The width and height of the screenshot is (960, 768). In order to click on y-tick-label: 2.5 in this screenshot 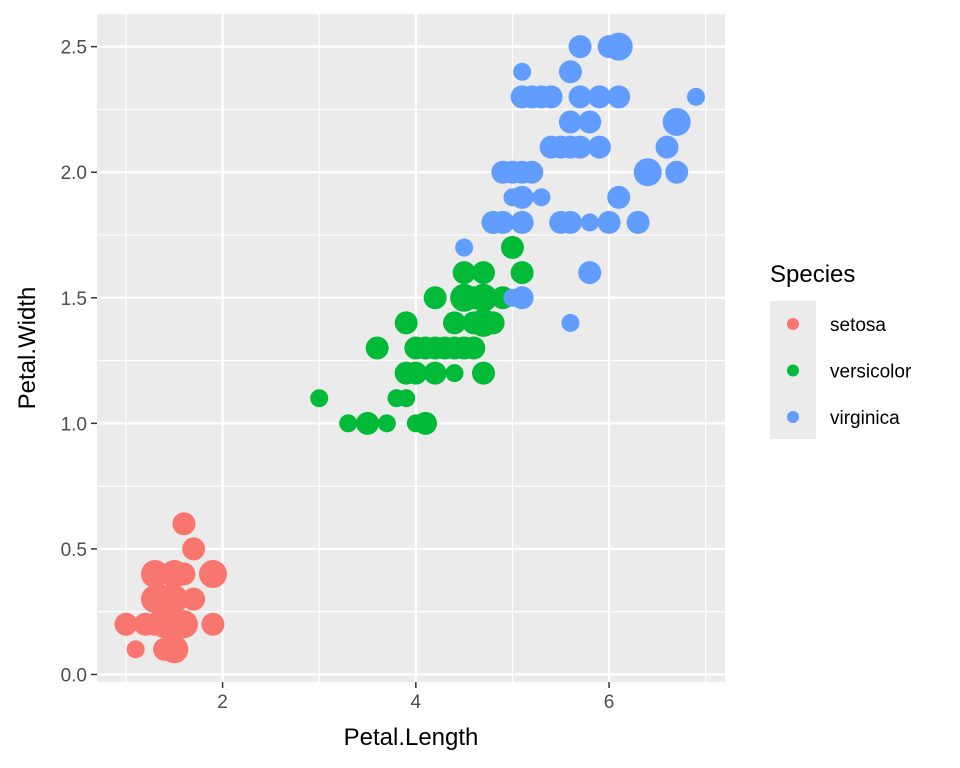, I will do `click(74, 48)`.